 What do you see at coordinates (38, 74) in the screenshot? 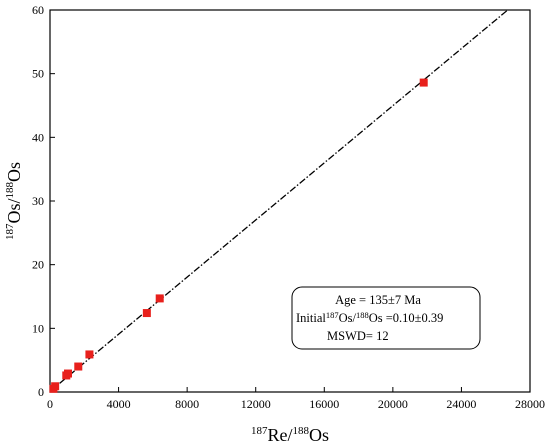
I see `y-tick-label: 50` at bounding box center [38, 74].